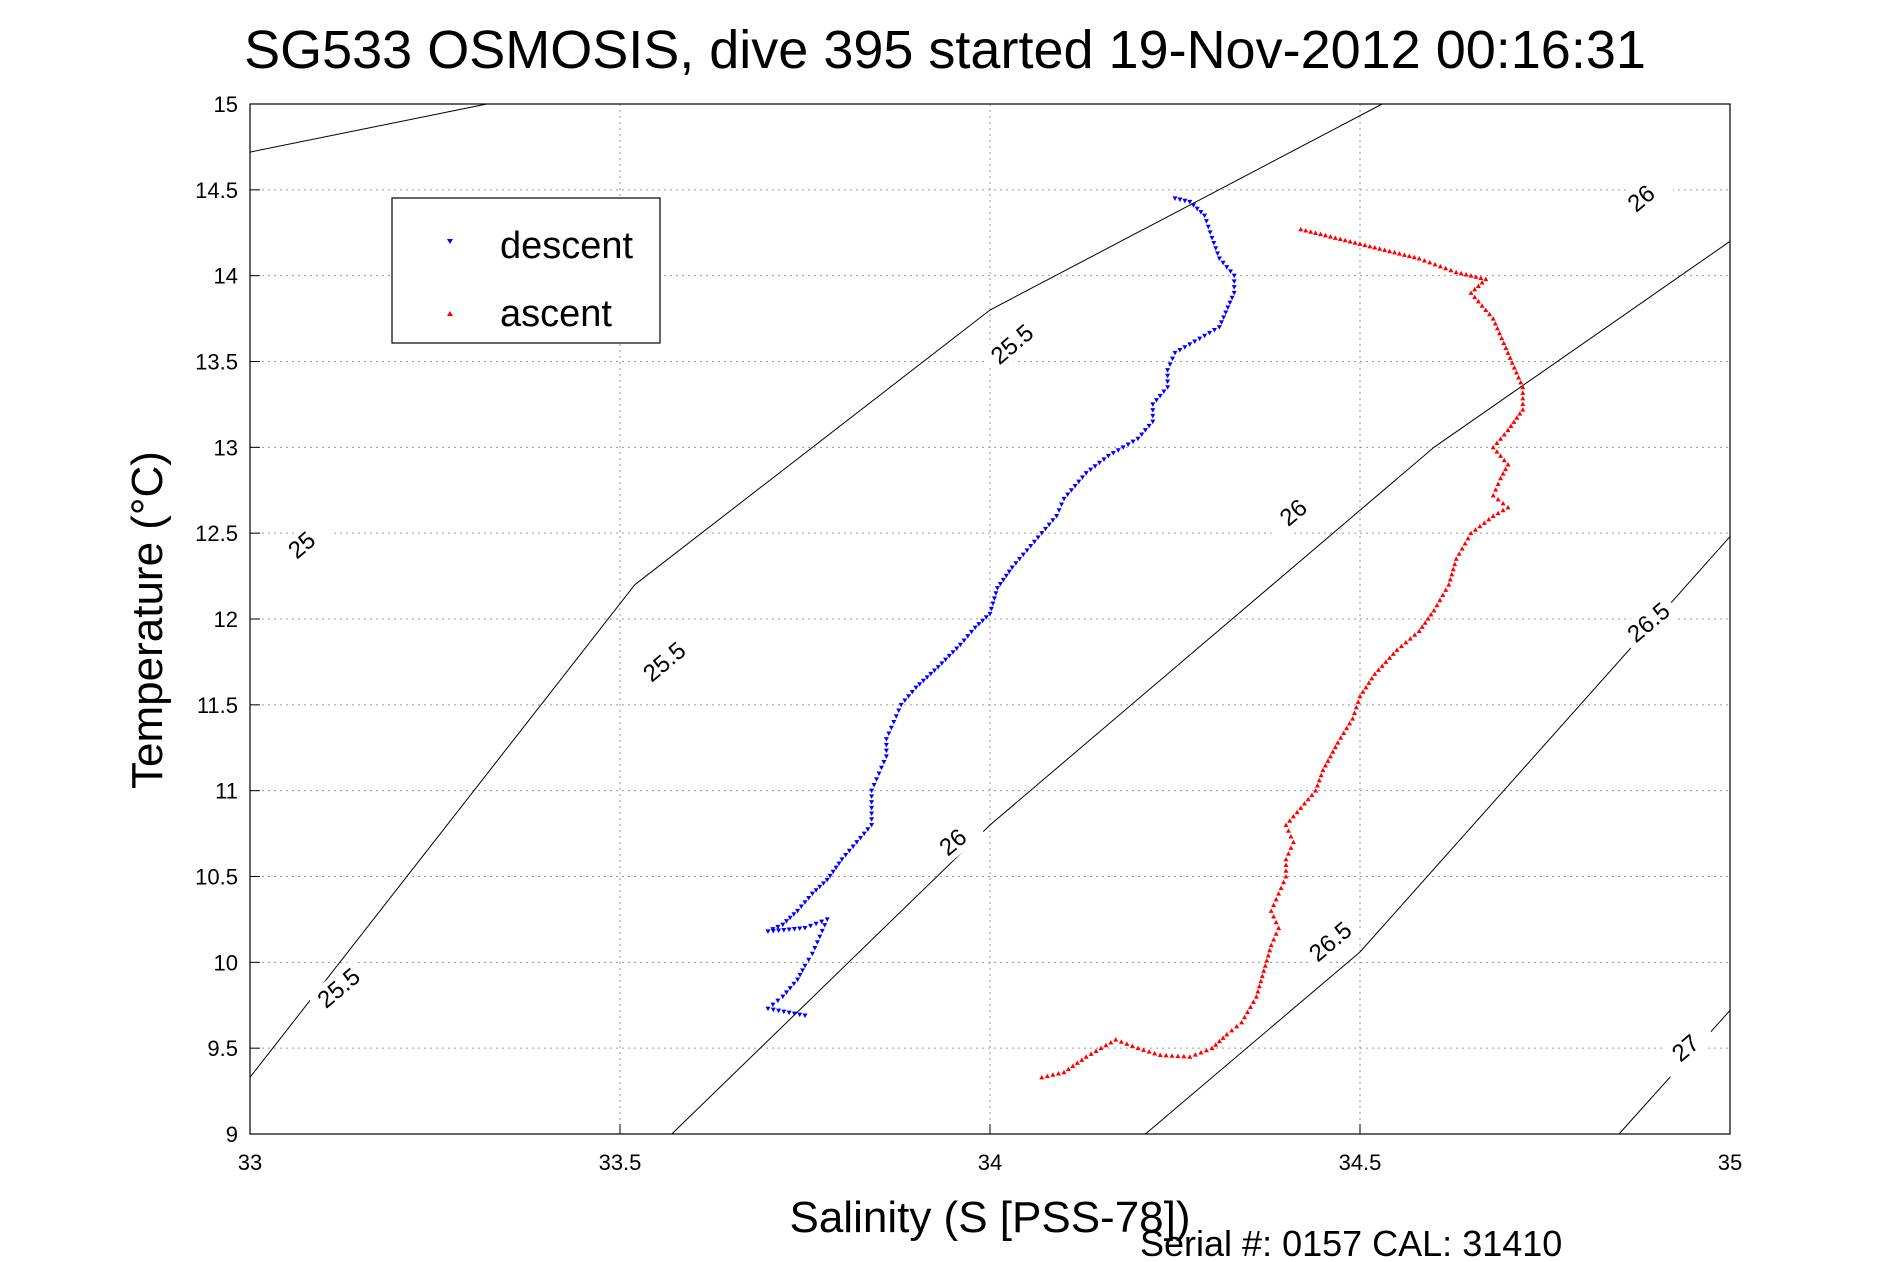 This screenshot has width=1891, height=1262. What do you see at coordinates (226, 962) in the screenshot?
I see `y-tick-label-2: 10` at bounding box center [226, 962].